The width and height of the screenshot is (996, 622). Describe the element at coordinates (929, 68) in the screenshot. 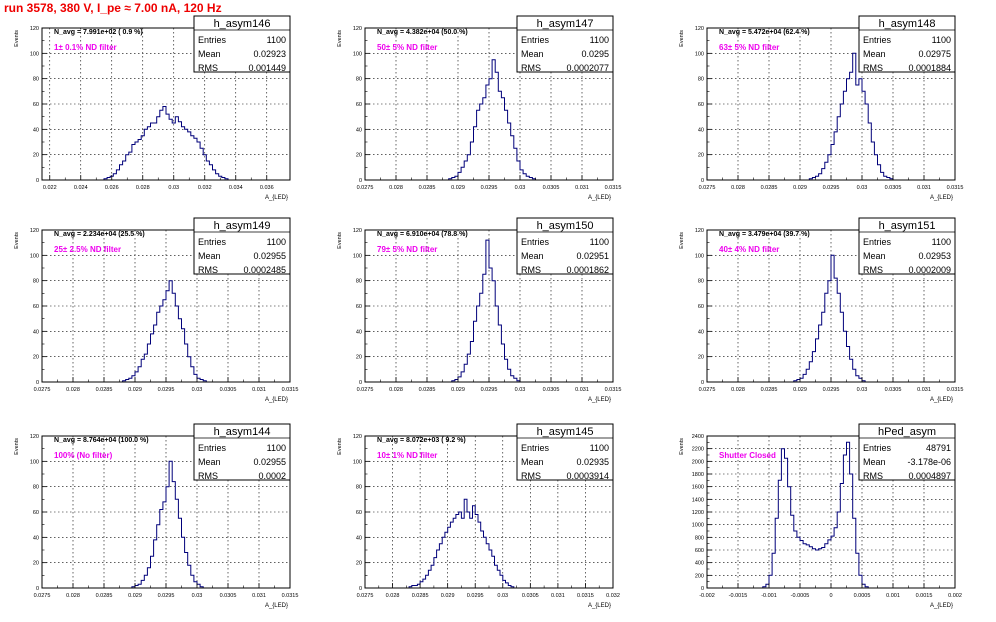

I see `stats-value-rms: 0.0001884` at that location.